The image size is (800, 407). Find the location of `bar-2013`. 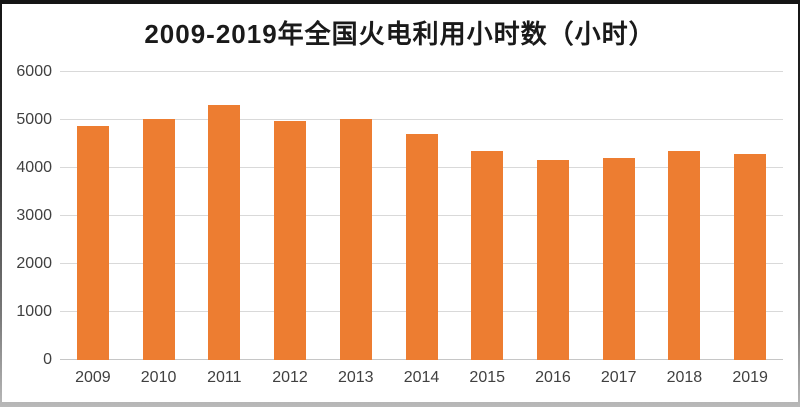

bar-2013 is located at coordinates (355, 239).